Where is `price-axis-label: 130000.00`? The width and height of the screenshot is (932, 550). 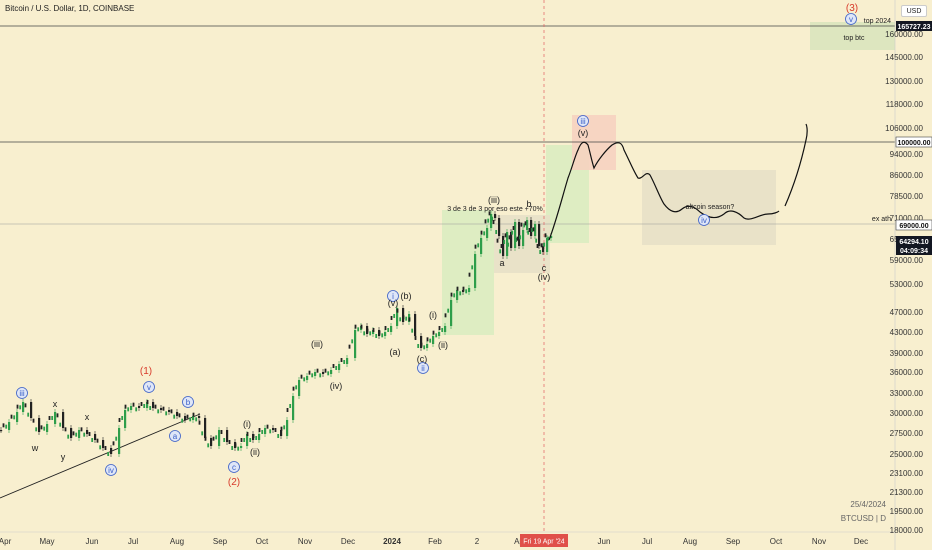
price-axis-label: 130000.00 is located at coordinates (904, 81).